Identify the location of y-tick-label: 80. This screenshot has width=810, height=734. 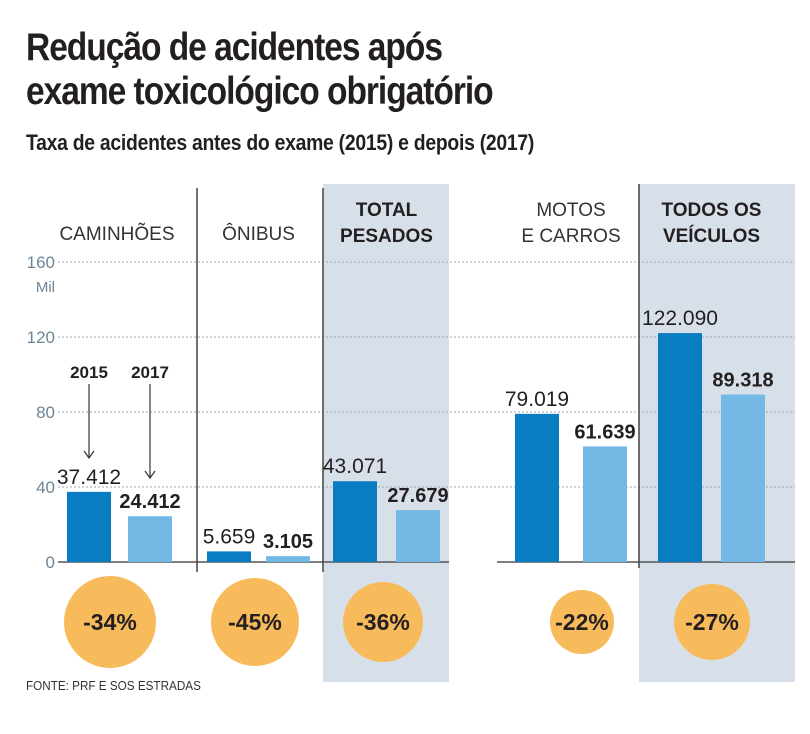
(45, 412).